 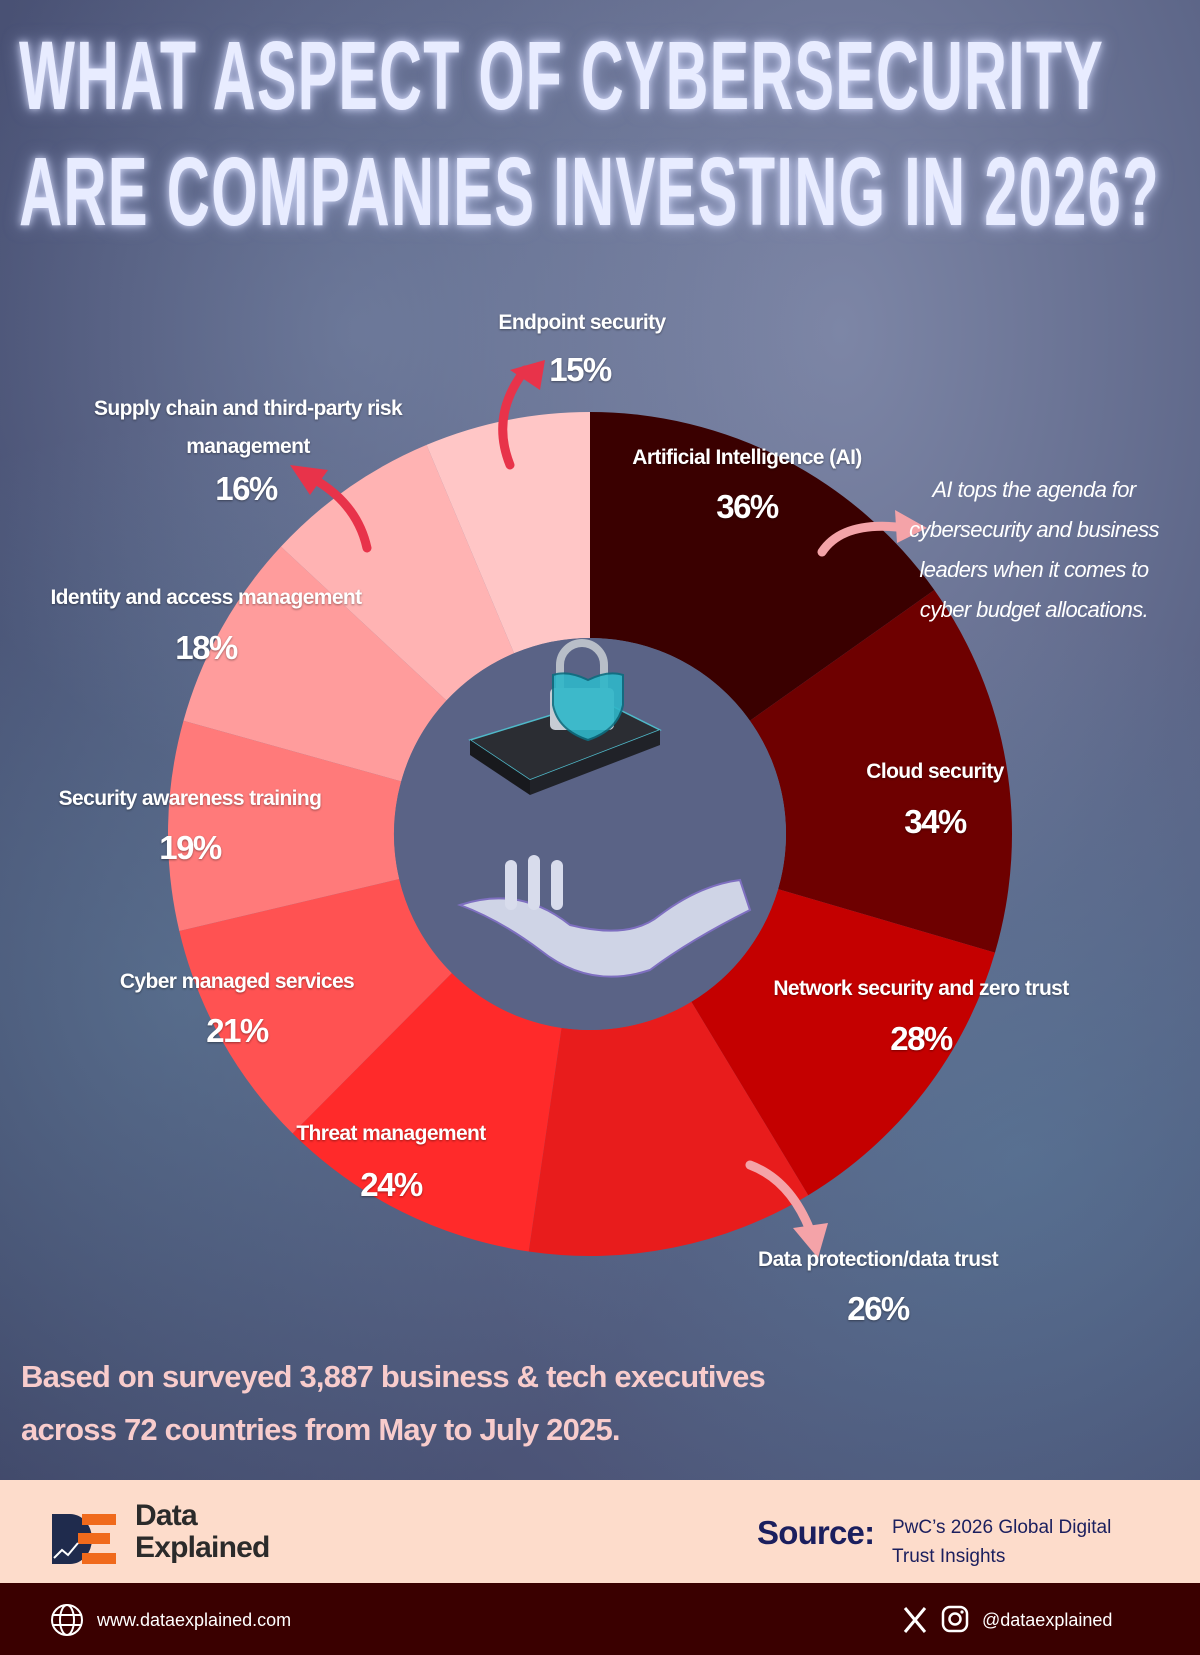 I want to click on slice-identity-and-access-management, so click(x=315, y=664).